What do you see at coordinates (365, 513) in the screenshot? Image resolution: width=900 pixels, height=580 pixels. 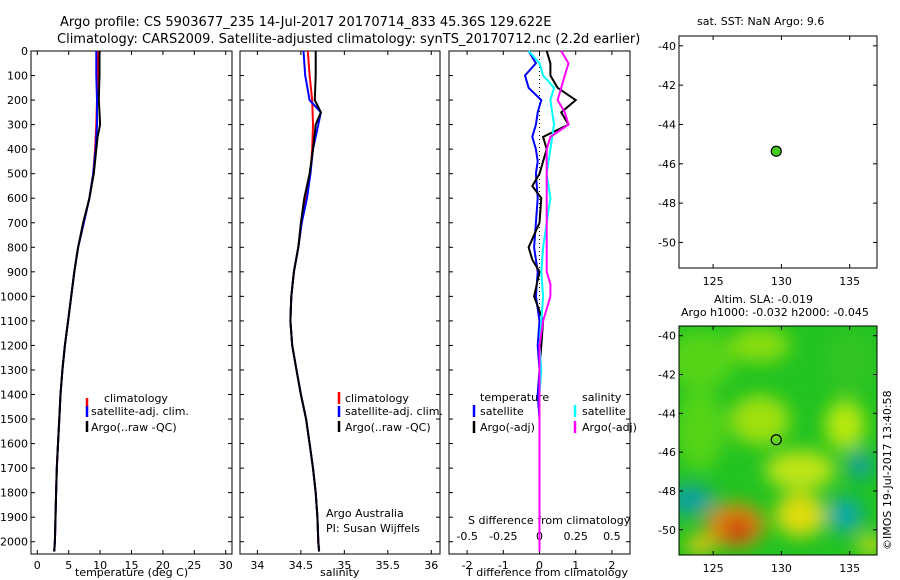 I see `annotation-institution: Argo Australia` at bounding box center [365, 513].